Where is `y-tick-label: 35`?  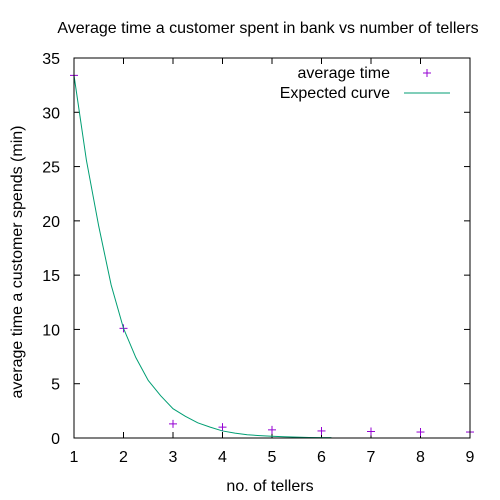 y-tick-label: 35 is located at coordinates (51, 59).